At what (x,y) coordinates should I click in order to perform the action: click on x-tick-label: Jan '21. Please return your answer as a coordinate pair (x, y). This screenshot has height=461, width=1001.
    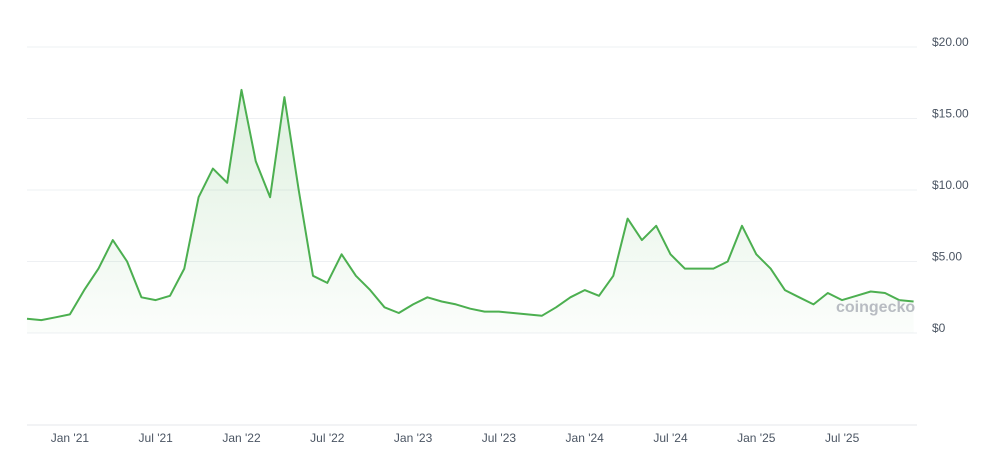
    Looking at the image, I should click on (70, 438).